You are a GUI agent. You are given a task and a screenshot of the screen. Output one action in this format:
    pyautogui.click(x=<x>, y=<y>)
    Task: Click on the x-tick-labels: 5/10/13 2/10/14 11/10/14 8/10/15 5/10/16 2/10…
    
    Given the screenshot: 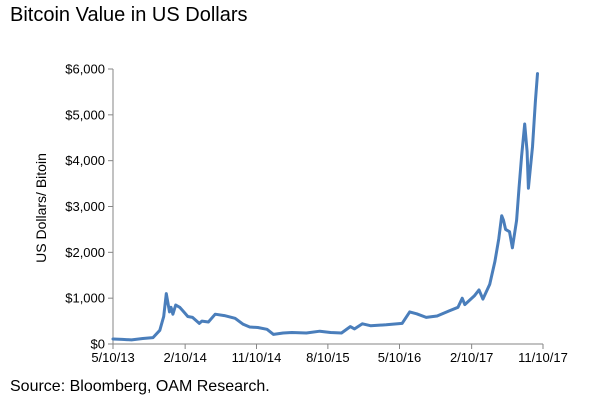 What is the action you would take?
    pyautogui.click(x=329, y=357)
    